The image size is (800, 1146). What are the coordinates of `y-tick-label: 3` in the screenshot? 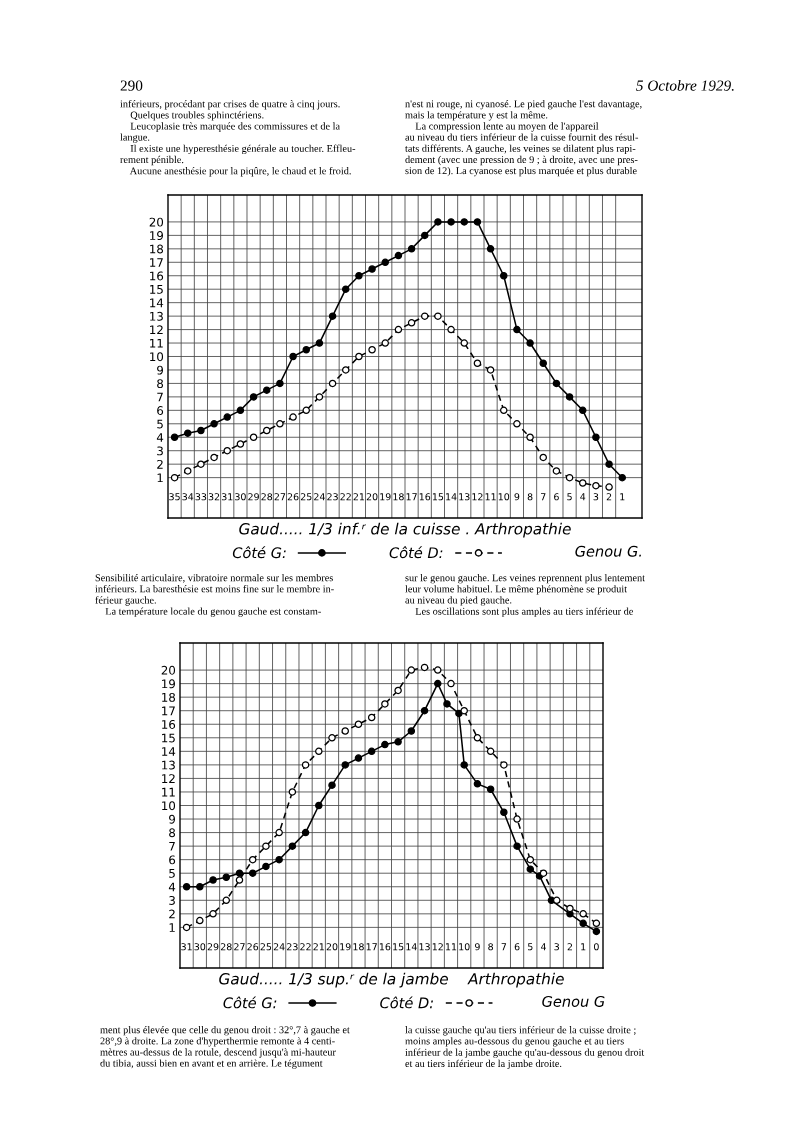 It's located at (160, 451).